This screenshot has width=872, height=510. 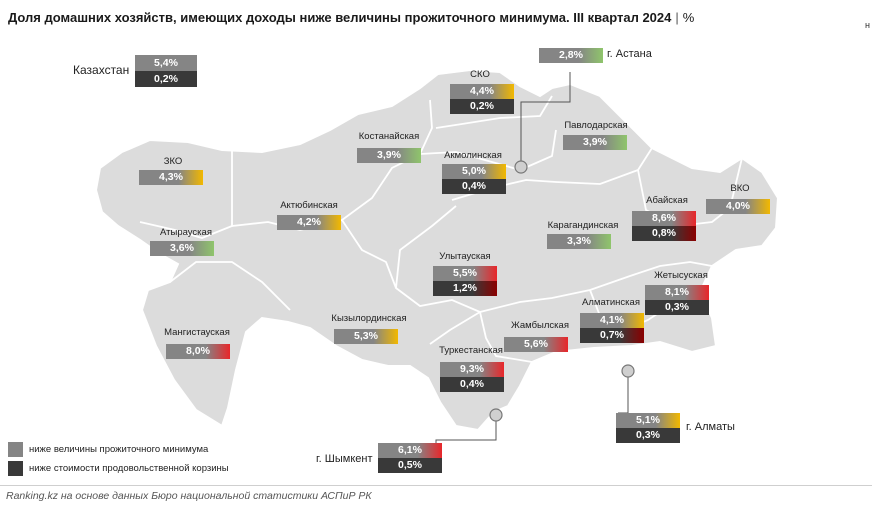 I want to click on almaty-marker, so click(x=628, y=371).